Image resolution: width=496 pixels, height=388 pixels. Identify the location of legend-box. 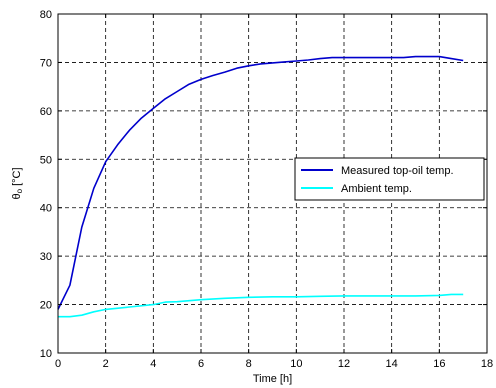
(389, 179).